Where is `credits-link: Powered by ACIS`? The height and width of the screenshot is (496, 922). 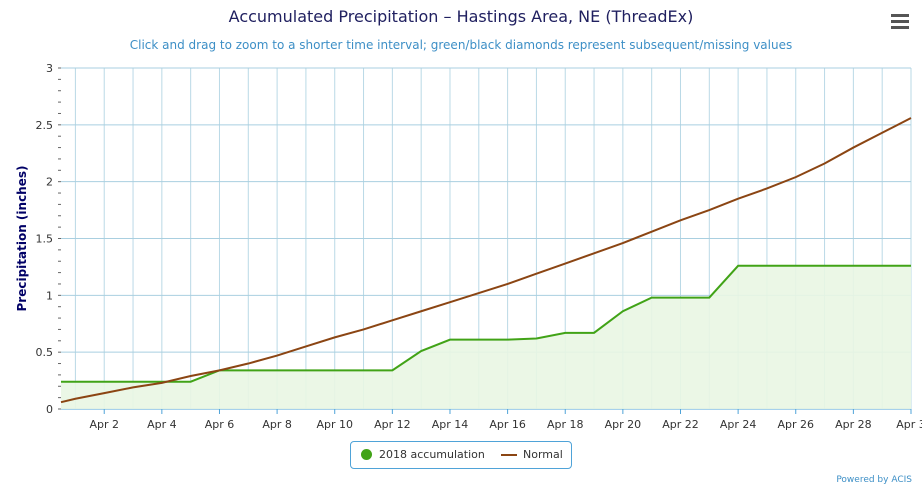 credits-link: Powered by ACIS is located at coordinates (874, 480).